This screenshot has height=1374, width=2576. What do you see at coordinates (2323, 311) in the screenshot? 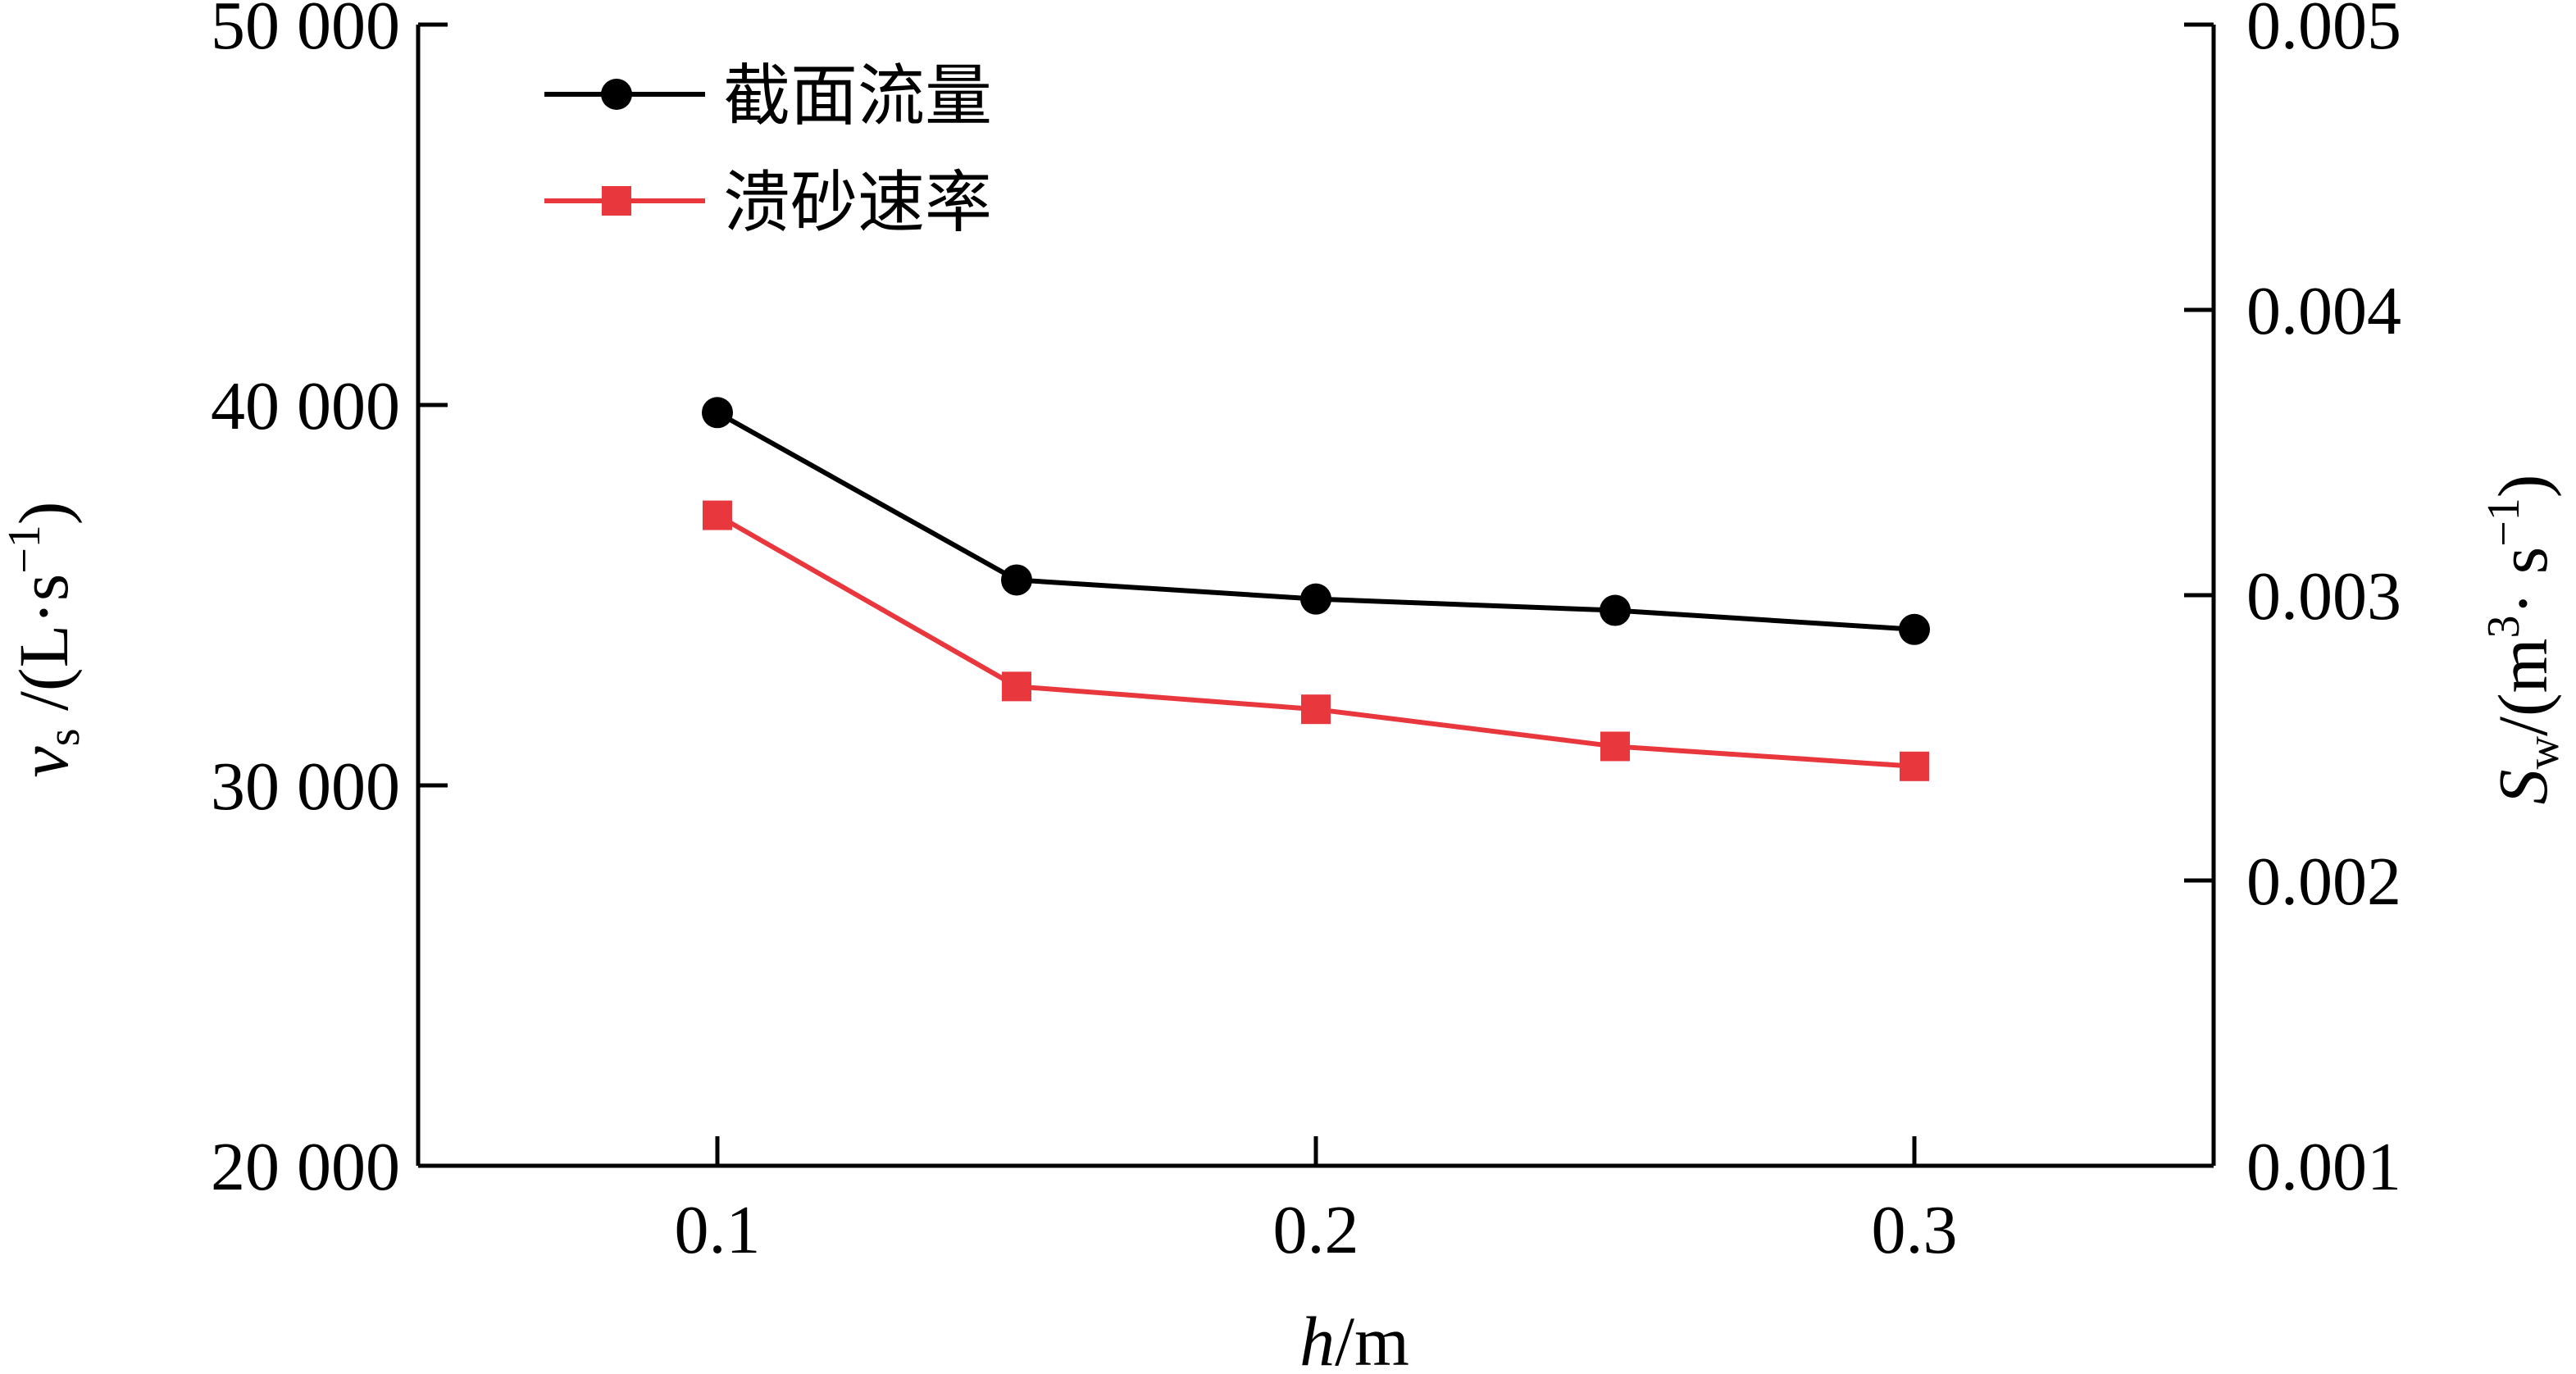
I see `y-right-tick-label-3: 0.004` at bounding box center [2323, 311].